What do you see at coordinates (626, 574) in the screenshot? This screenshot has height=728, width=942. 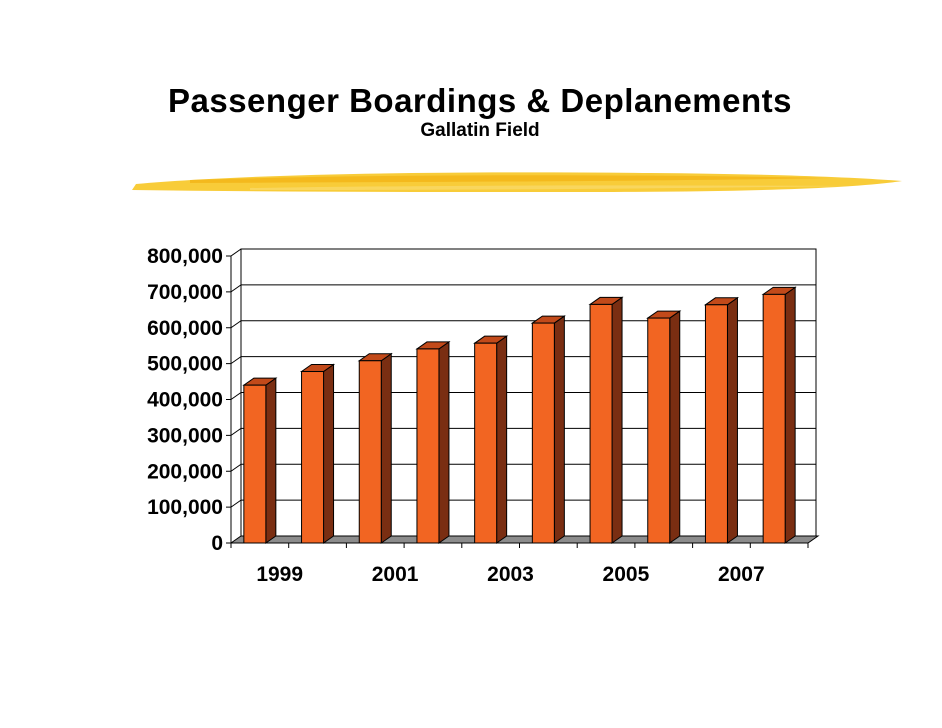 I see `x-tick-label: 2005` at bounding box center [626, 574].